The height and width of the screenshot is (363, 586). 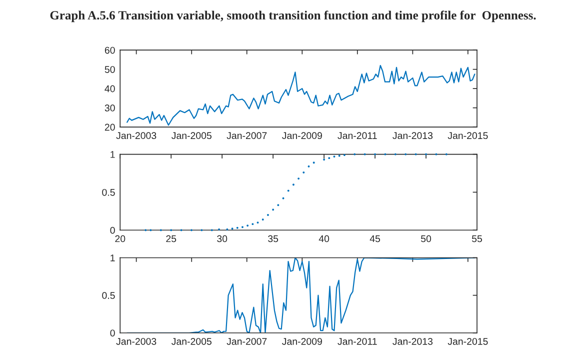 What do you see at coordinates (222, 238) in the screenshot?
I see `x-tick-label: 30` at bounding box center [222, 238].